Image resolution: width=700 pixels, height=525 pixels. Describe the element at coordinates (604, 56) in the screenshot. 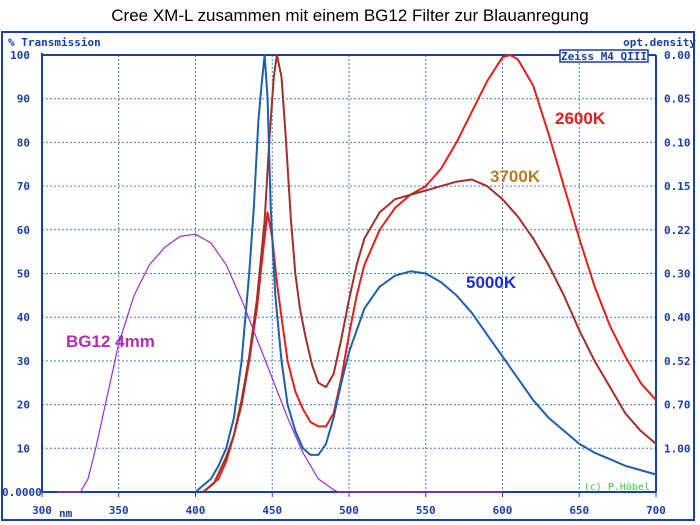

I see `instrument-label: Zeiss M4 QIII` at that location.